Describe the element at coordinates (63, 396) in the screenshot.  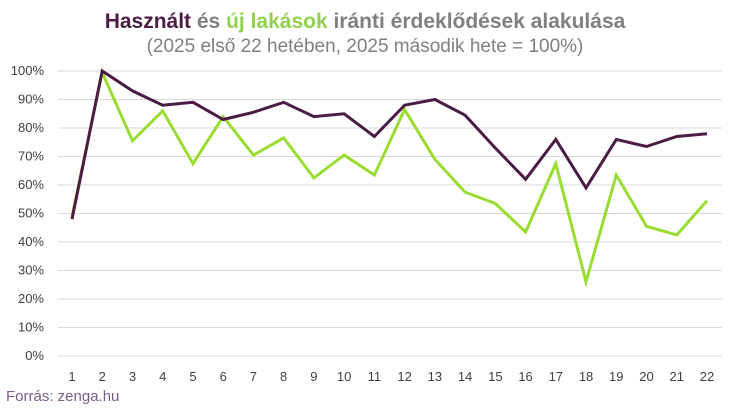
I see `source-note: Forrás: zenga.hu` at that location.